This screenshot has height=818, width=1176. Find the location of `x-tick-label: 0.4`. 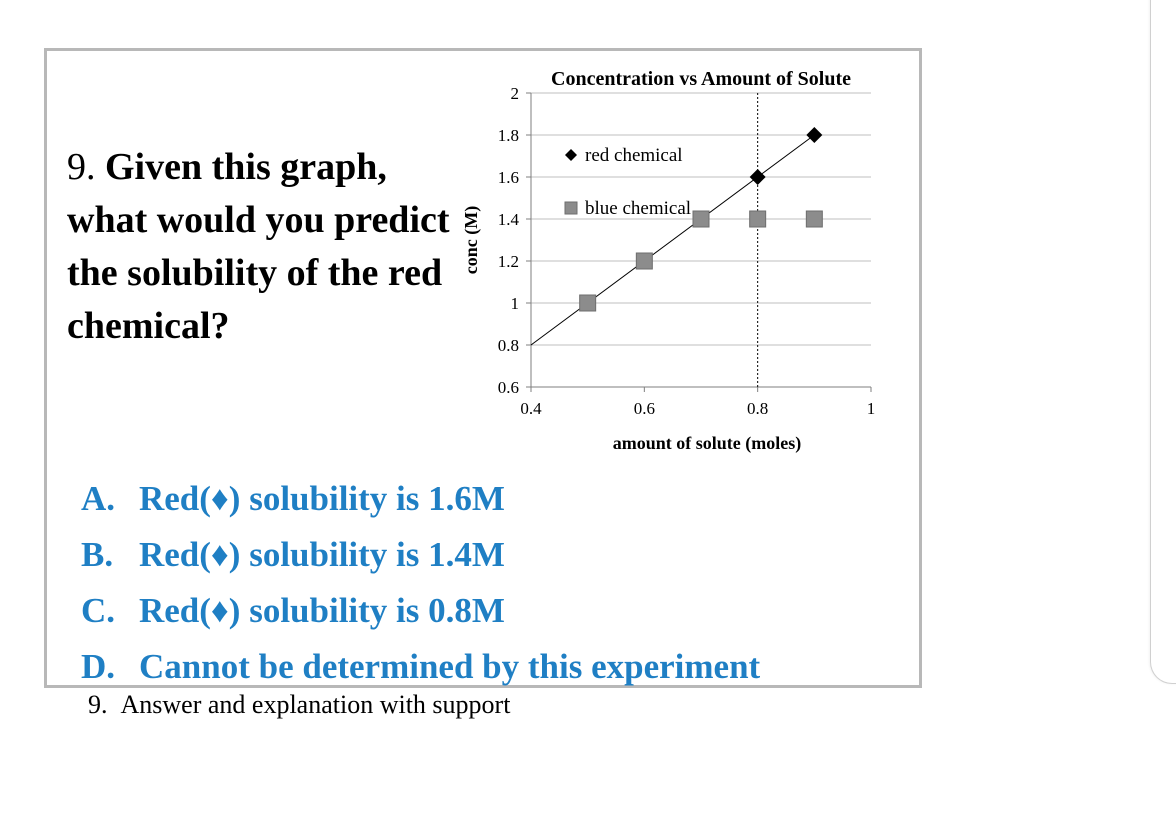

x-tick-label: 0.4 is located at coordinates (531, 408).